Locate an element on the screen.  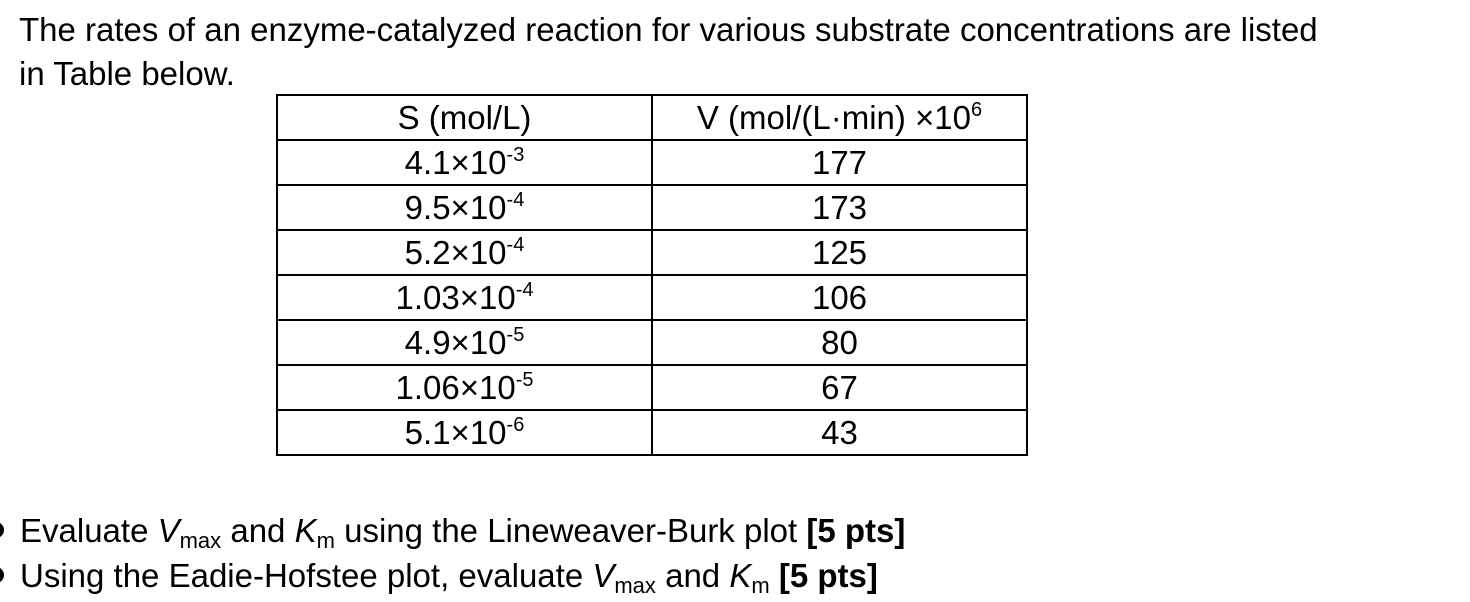
table-row: 1.03×10-4 106 is located at coordinates (652, 297).